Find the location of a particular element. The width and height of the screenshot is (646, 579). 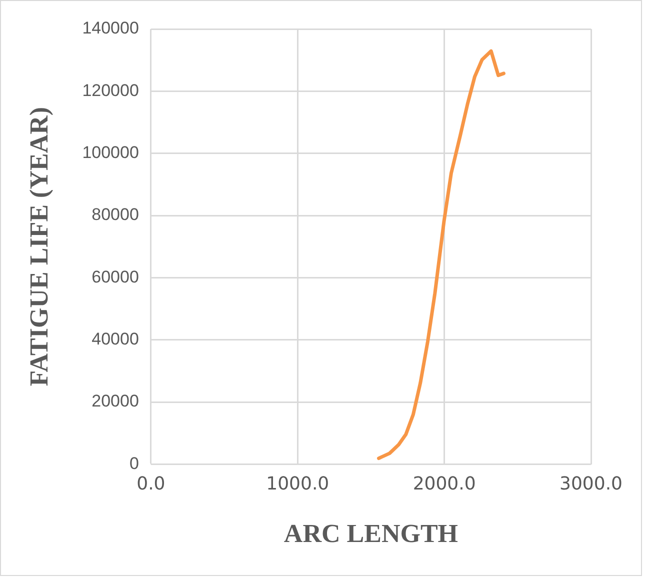

x-tick-label: 3000.0 is located at coordinates (591, 484).